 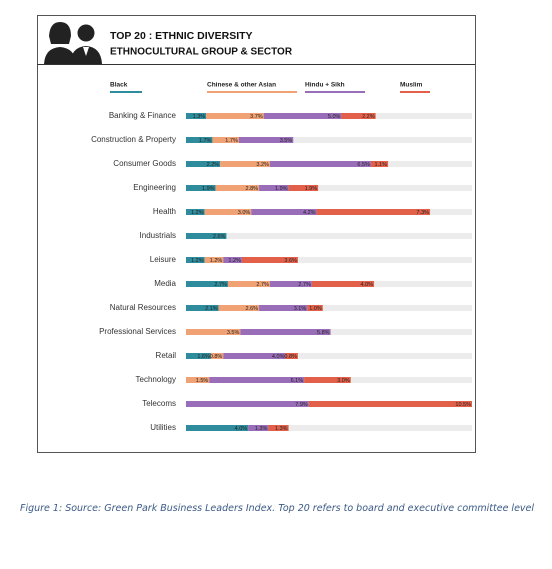 What do you see at coordinates (323, 333) in the screenshot?
I see `value-label: 5.8%` at bounding box center [323, 333].